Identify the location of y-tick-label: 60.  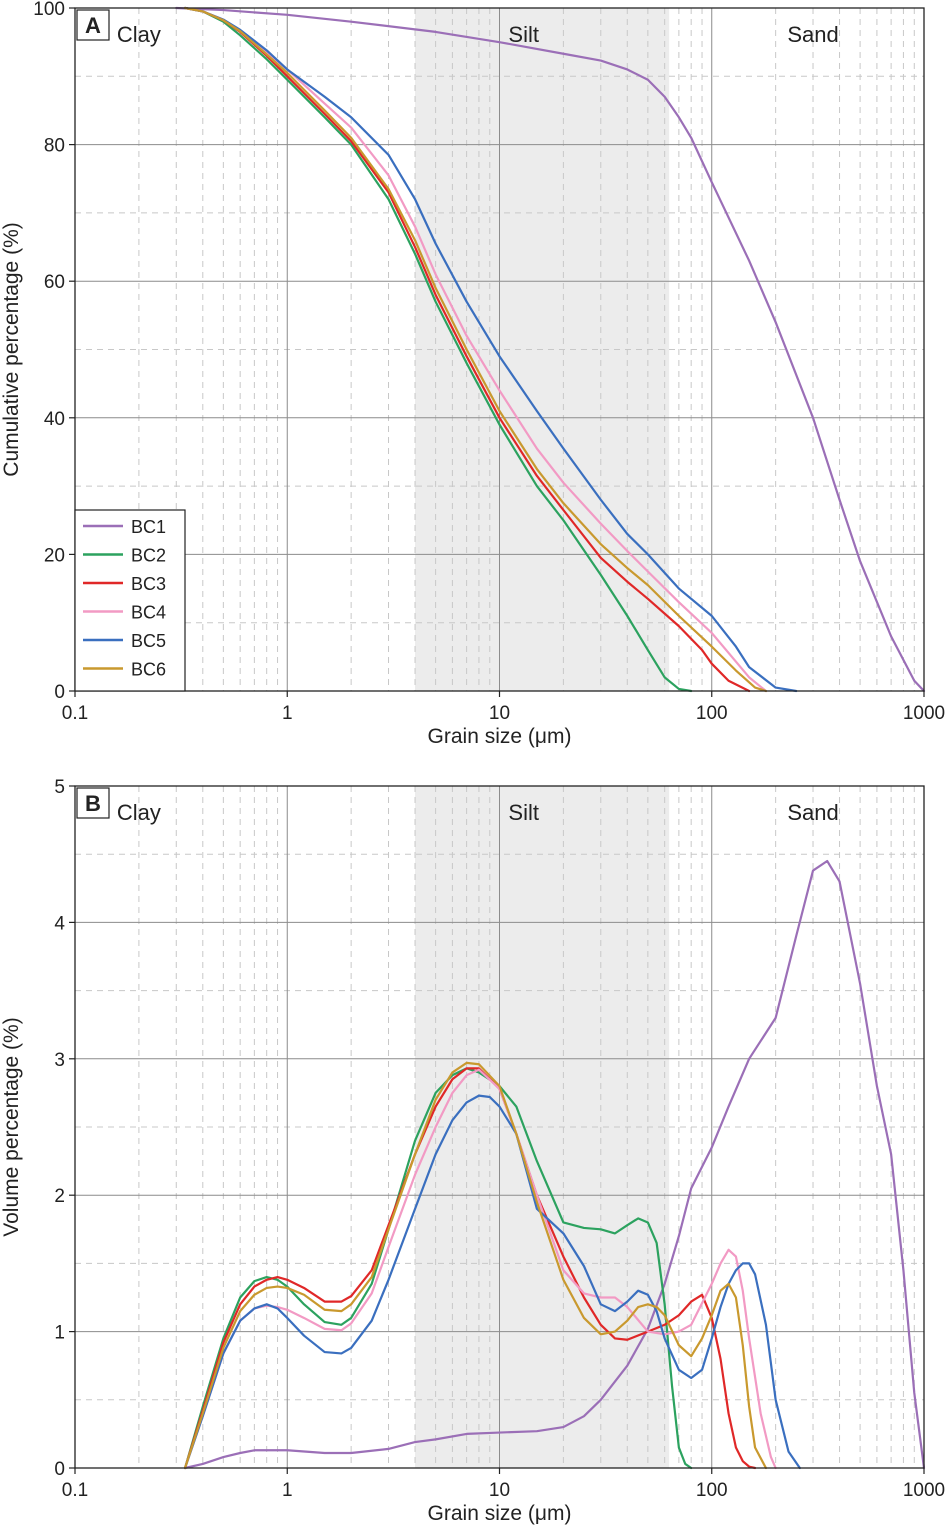
(54, 282).